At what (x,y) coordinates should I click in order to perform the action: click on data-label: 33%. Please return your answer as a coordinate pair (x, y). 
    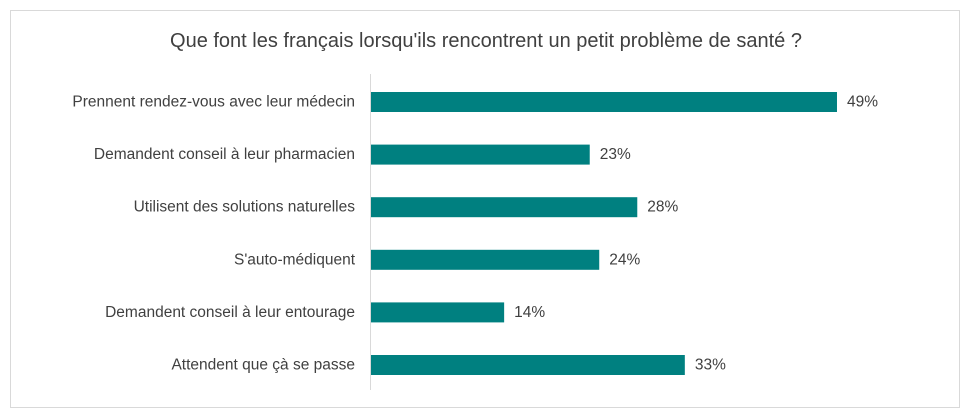
    Looking at the image, I should click on (710, 365).